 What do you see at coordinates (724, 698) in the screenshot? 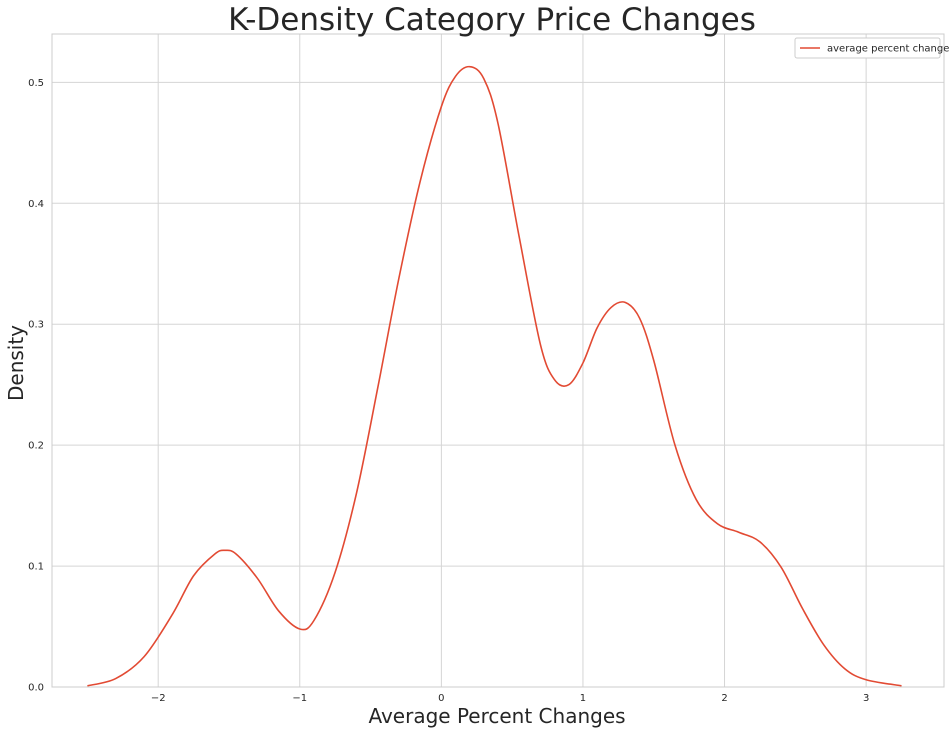
I see `x-tick-label: 2` at bounding box center [724, 698].